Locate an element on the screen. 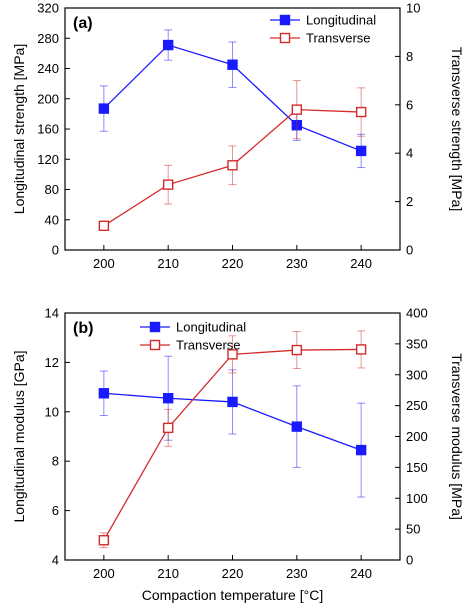  y-left-tick-label: 12 is located at coordinates (52, 362).